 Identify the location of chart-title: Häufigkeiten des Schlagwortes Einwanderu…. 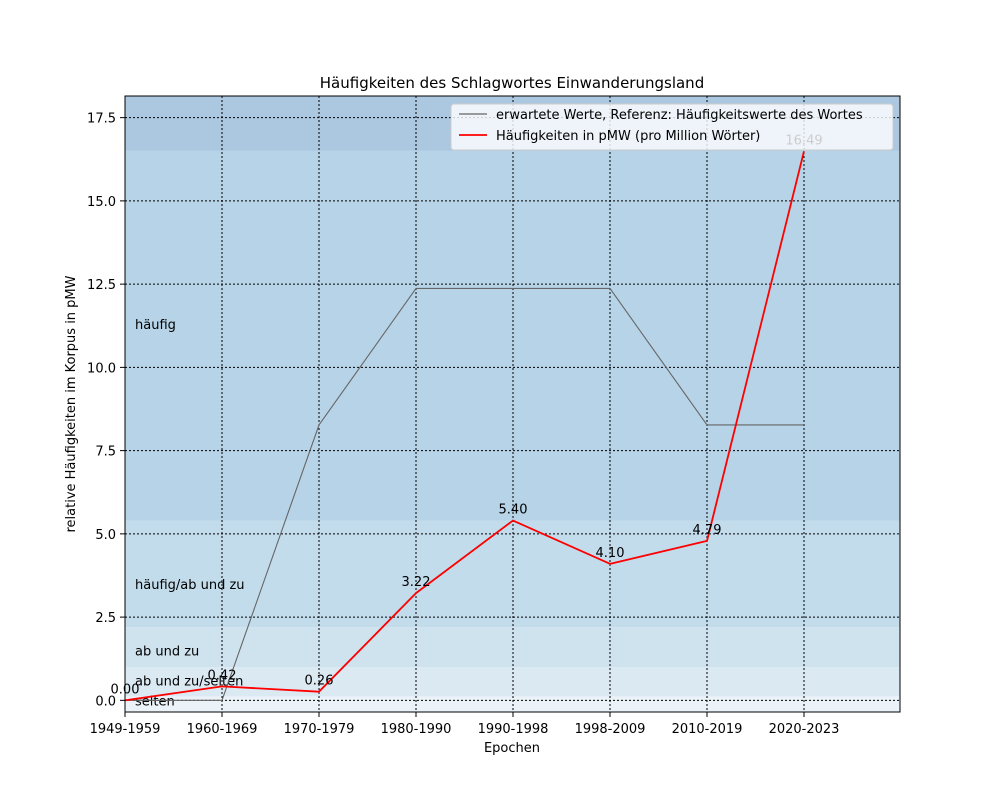
(512, 83).